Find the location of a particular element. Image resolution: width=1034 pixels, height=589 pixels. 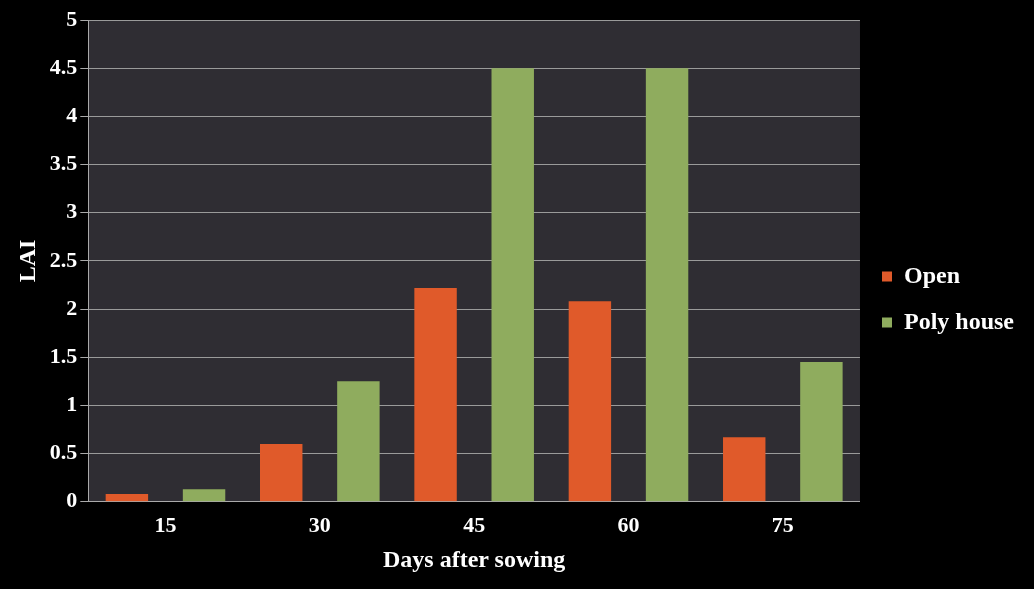

y-tick-label: 2 is located at coordinates (72, 307).